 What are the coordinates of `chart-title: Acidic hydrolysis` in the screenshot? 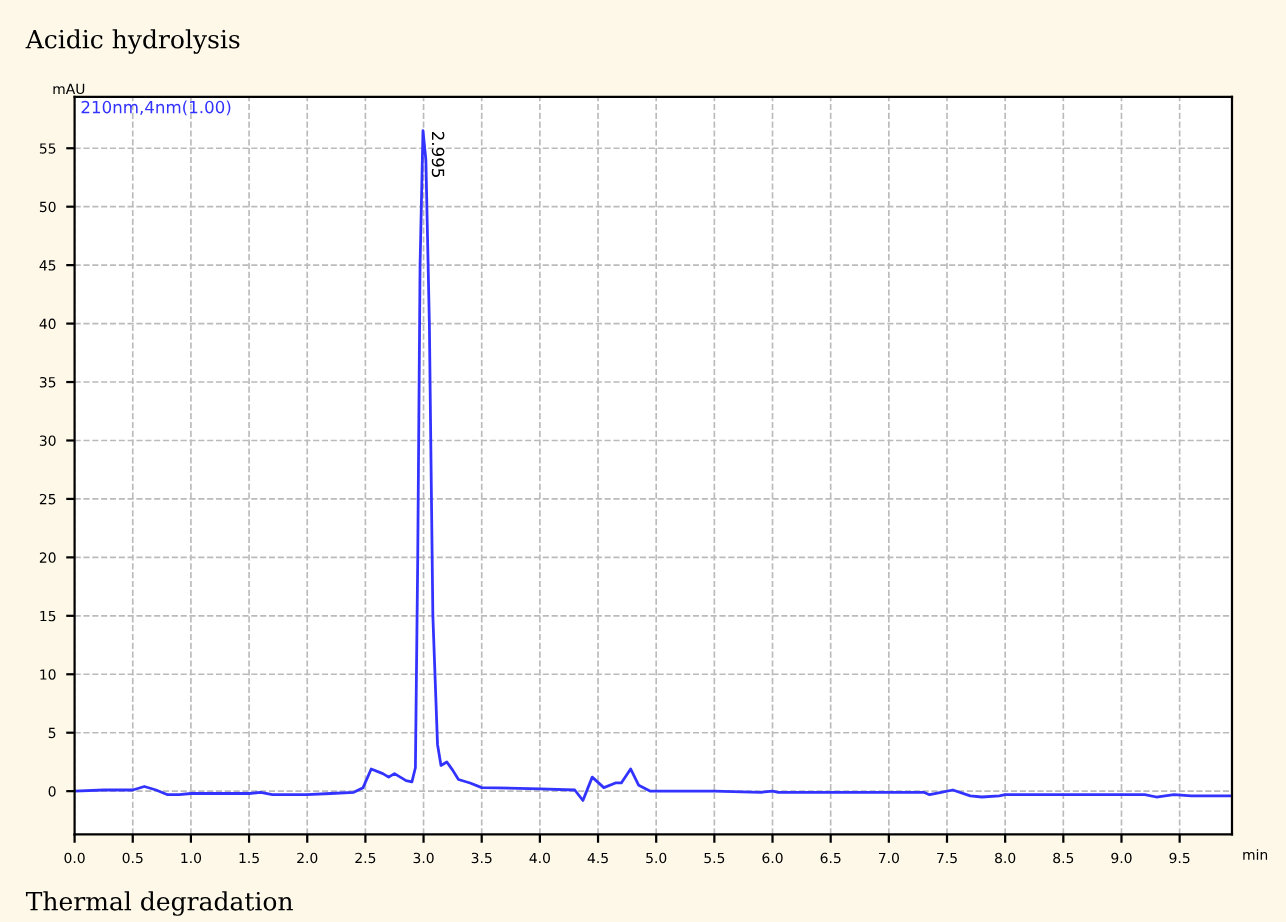 It's located at (132, 41).